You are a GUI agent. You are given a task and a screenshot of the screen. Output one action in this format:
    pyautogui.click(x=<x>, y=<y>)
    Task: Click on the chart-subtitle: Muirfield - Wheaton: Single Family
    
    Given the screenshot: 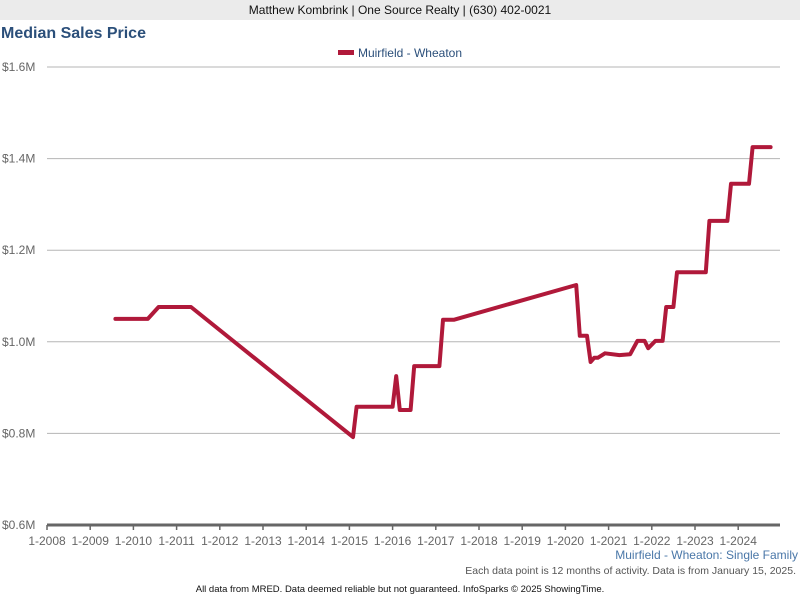 What is the action you would take?
    pyautogui.click(x=706, y=555)
    